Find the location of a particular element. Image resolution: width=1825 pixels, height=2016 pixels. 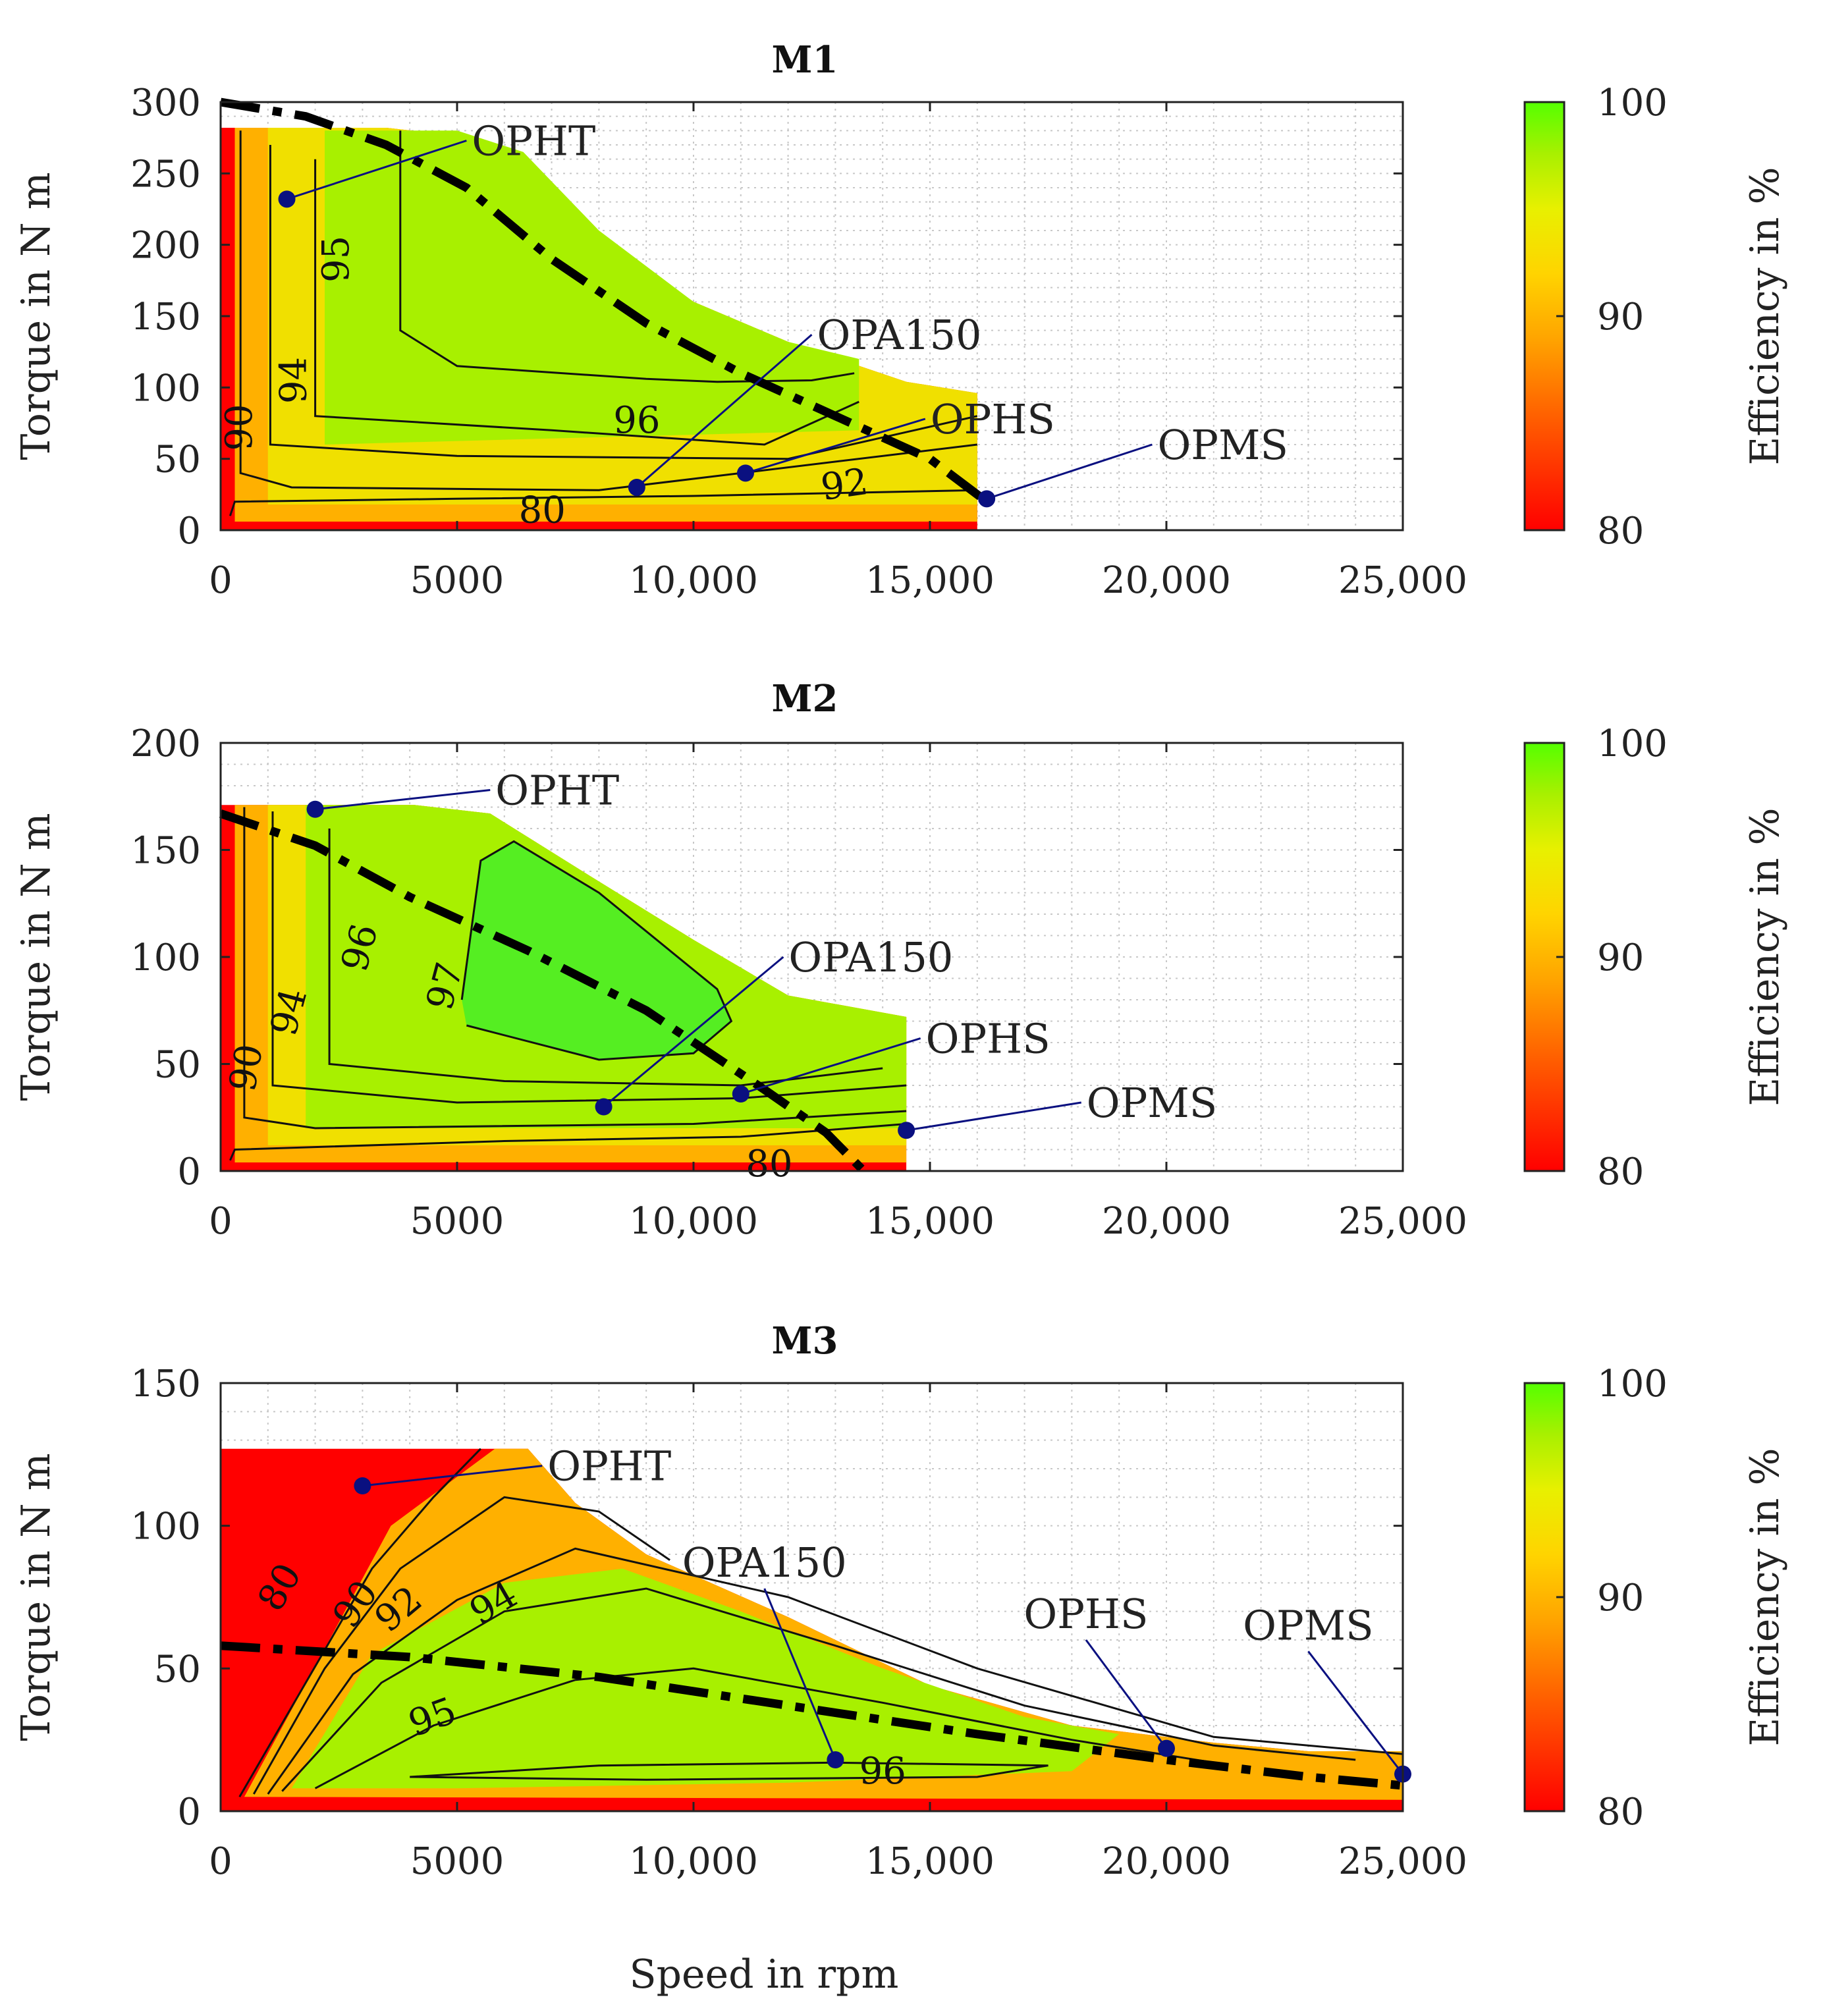

chart-m2-ylabel: Torque in N m is located at coordinates (36, 957).